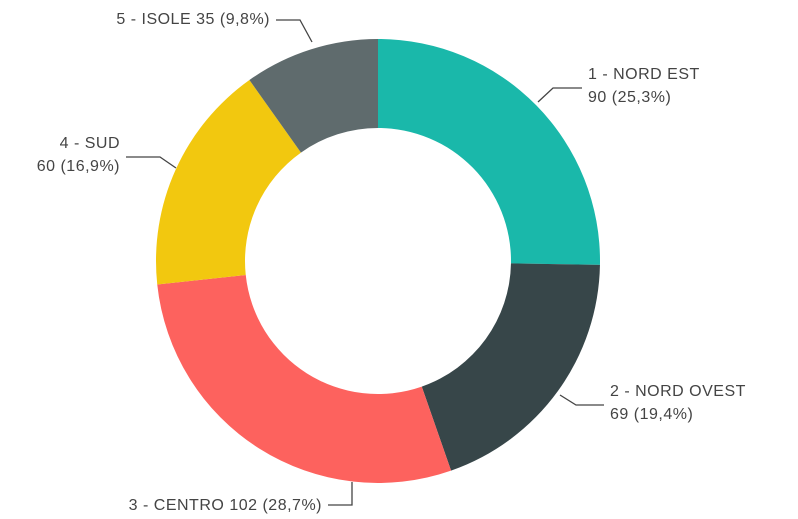 The width and height of the screenshot is (798, 519). What do you see at coordinates (678, 391) in the screenshot?
I see `category-label: 2 - NORD OVEST` at bounding box center [678, 391].